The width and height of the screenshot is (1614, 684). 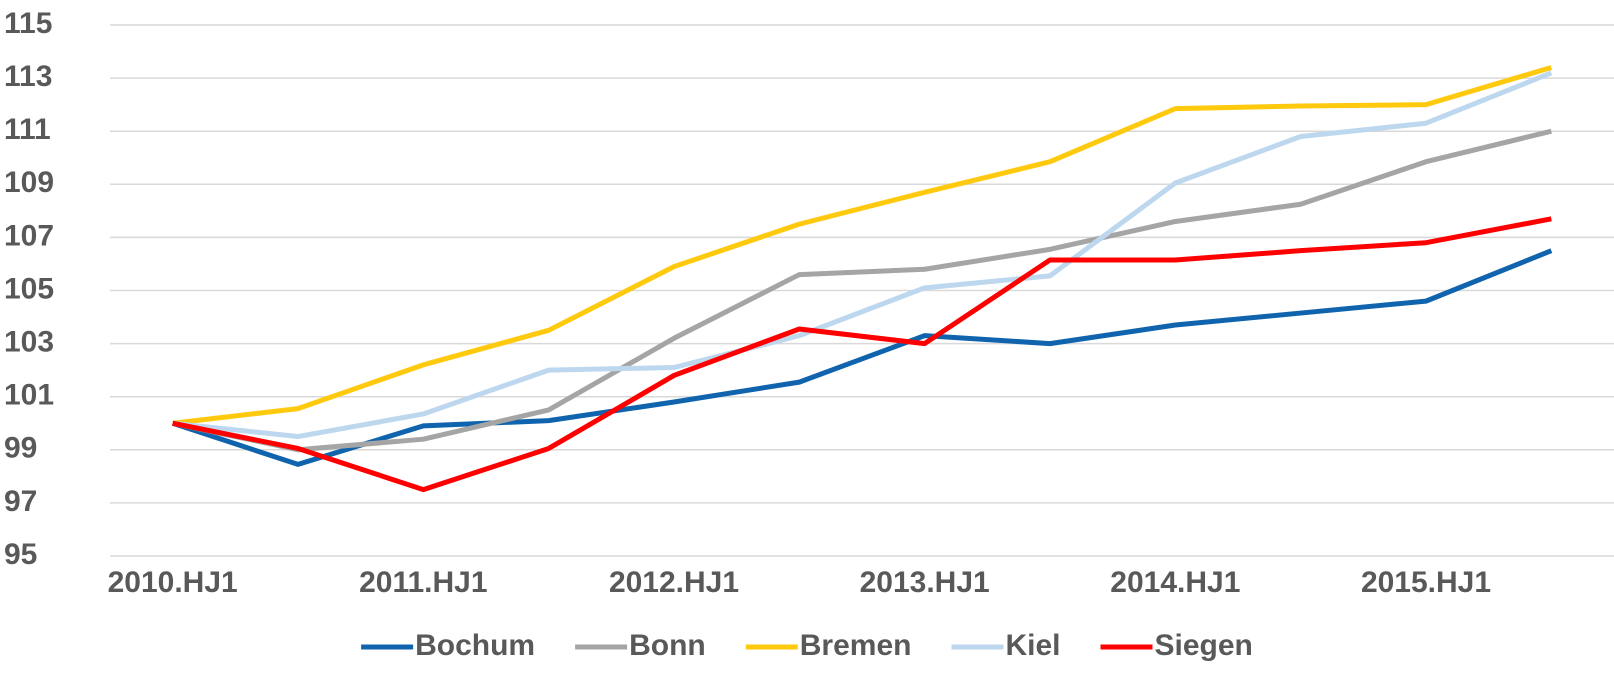 I want to click on y-tick-label: 107, so click(x=29, y=235).